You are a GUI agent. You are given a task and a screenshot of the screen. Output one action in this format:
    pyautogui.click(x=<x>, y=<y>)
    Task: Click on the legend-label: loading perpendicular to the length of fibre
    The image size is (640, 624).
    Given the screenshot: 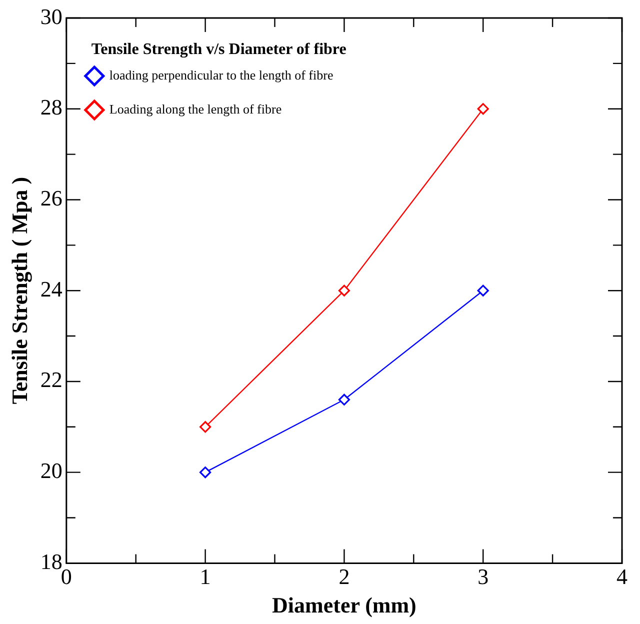 What is the action you would take?
    pyautogui.click(x=221, y=74)
    